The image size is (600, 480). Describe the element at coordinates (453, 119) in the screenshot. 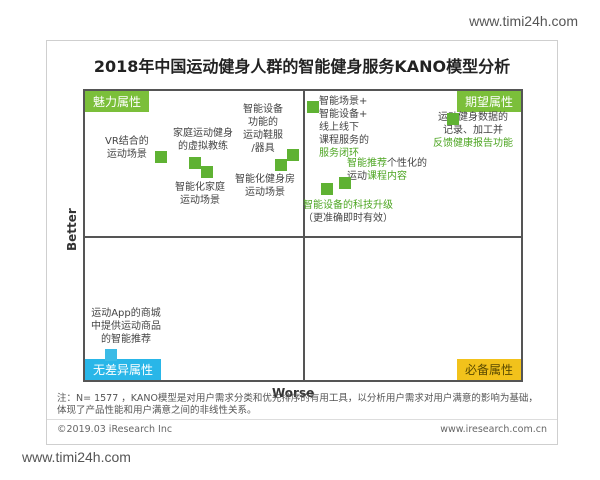

I see `marker-data-record` at that location.